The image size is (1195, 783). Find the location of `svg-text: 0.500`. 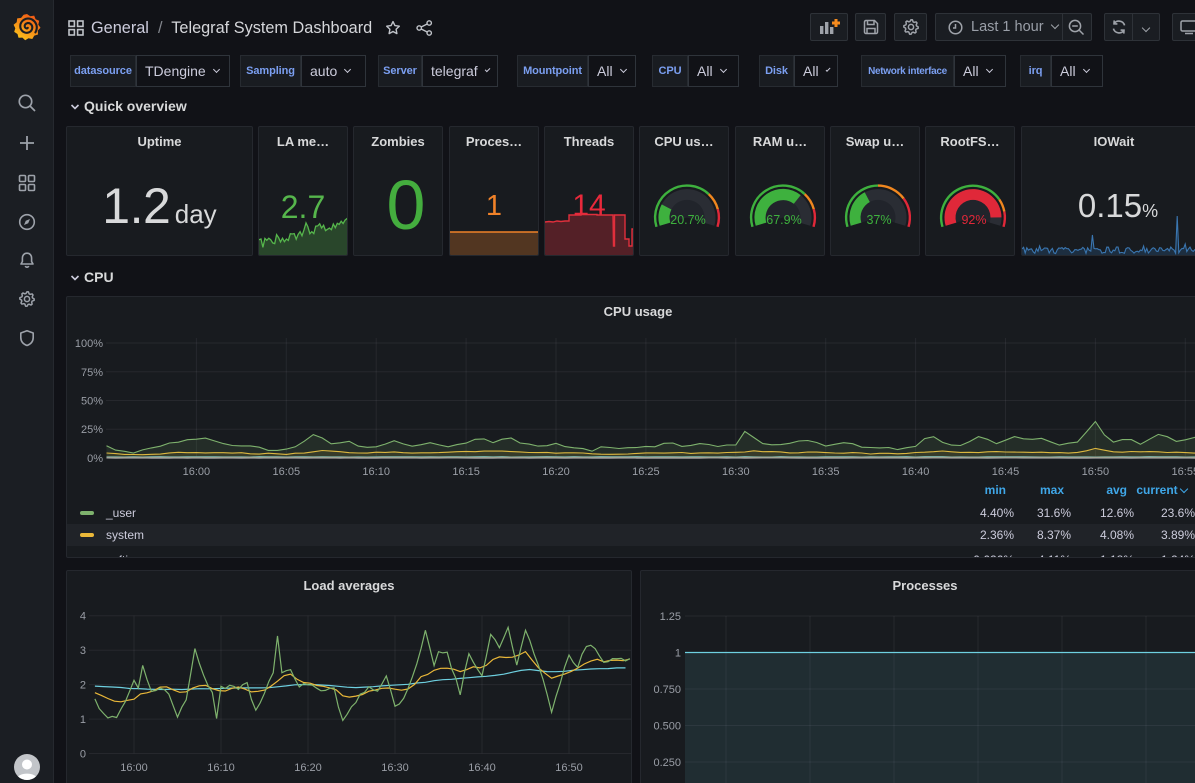

svg-text: 0.500 is located at coordinates (667, 727).